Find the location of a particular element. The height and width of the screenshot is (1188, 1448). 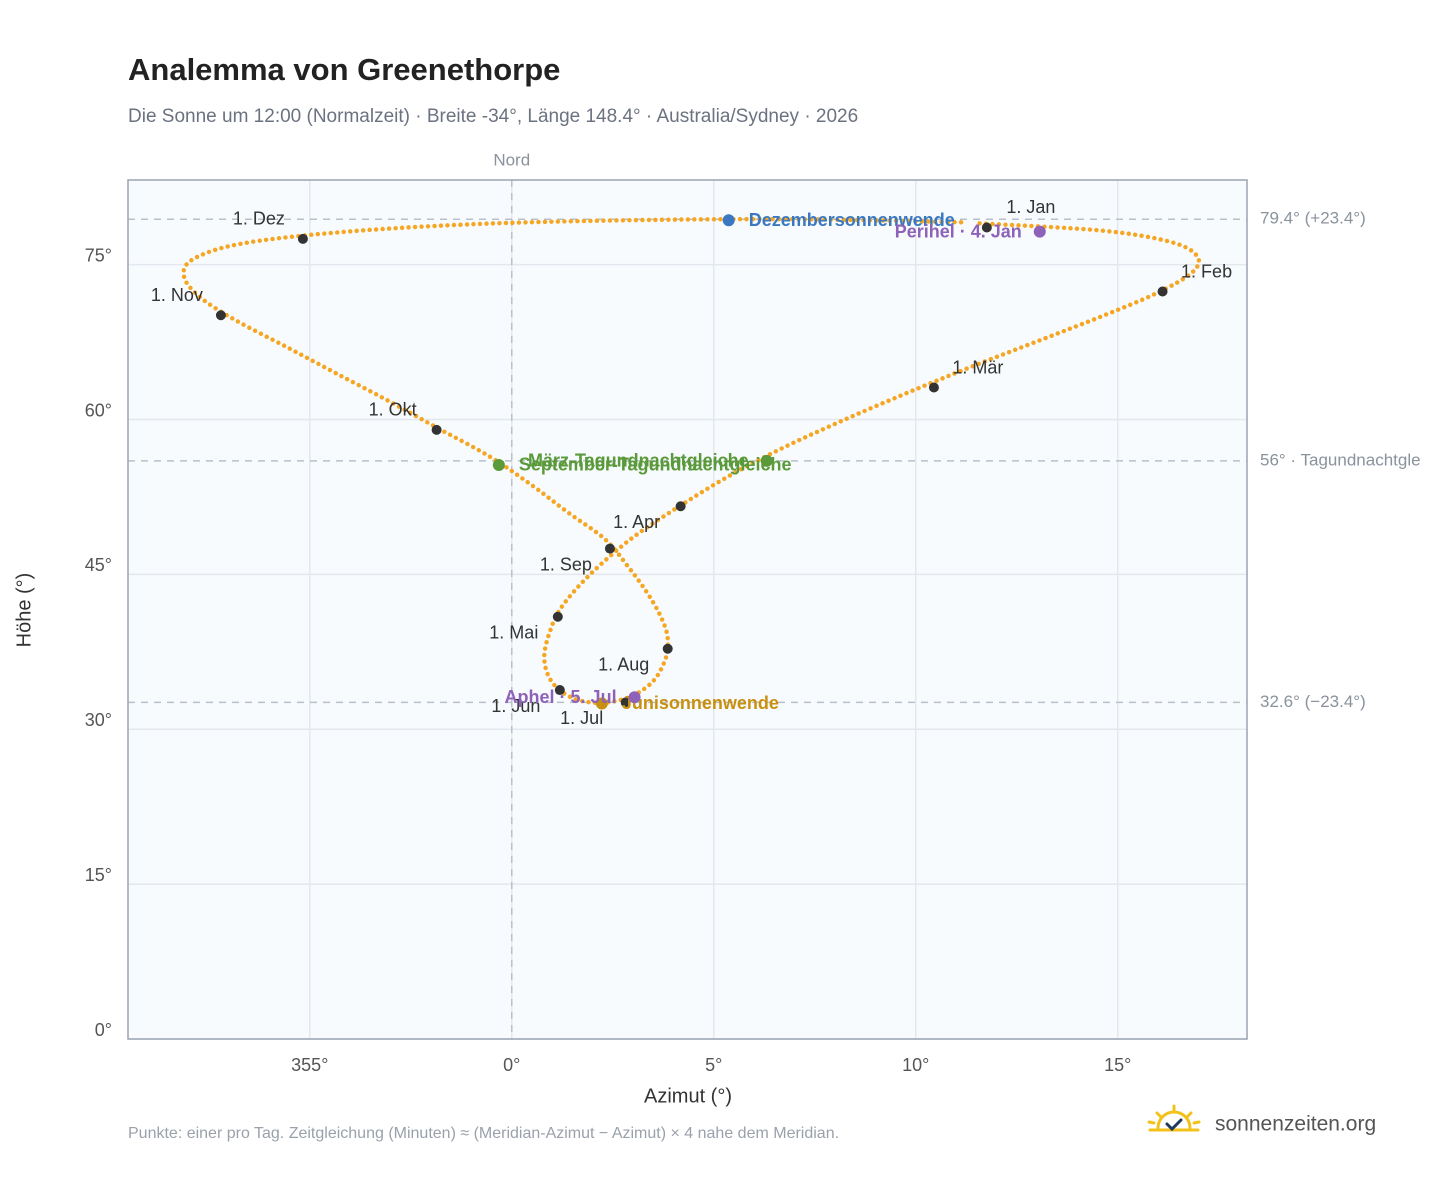

month-label: 1. Jul is located at coordinates (581, 718).